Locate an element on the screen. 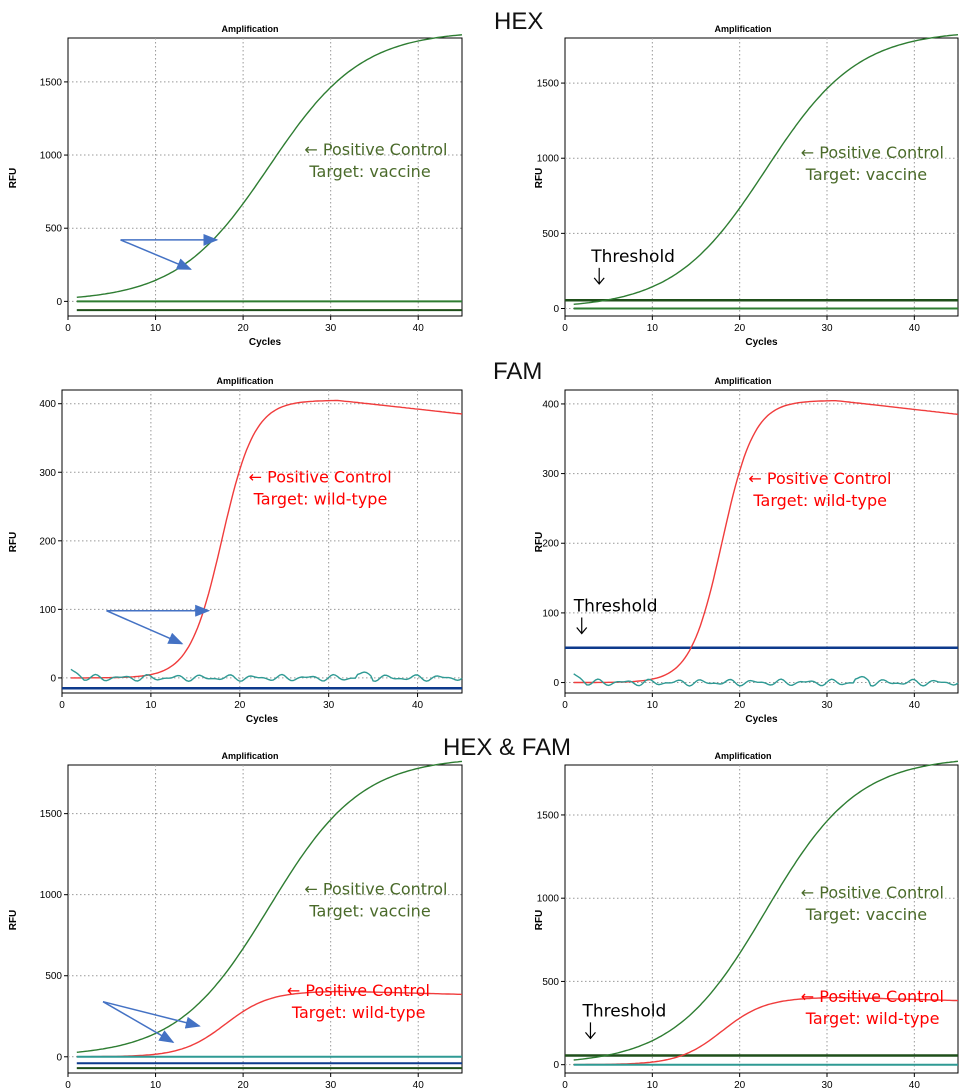 This screenshot has height=1091, width=969. section-title-hex-fam: HEX & FAM is located at coordinates (507, 747).